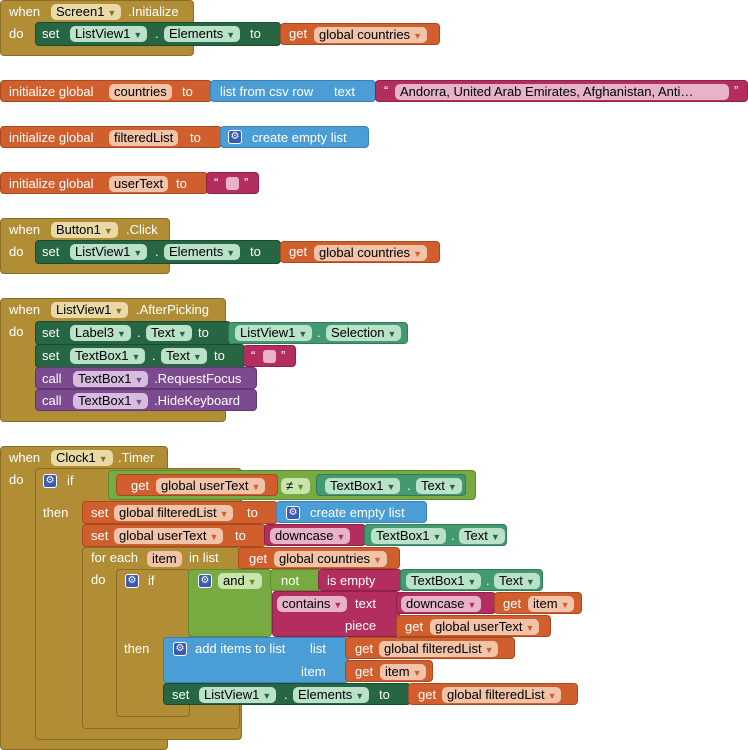  Describe the element at coordinates (104, 183) in the screenshot. I see `init-global-usertext-block: initialize global userText to` at that location.